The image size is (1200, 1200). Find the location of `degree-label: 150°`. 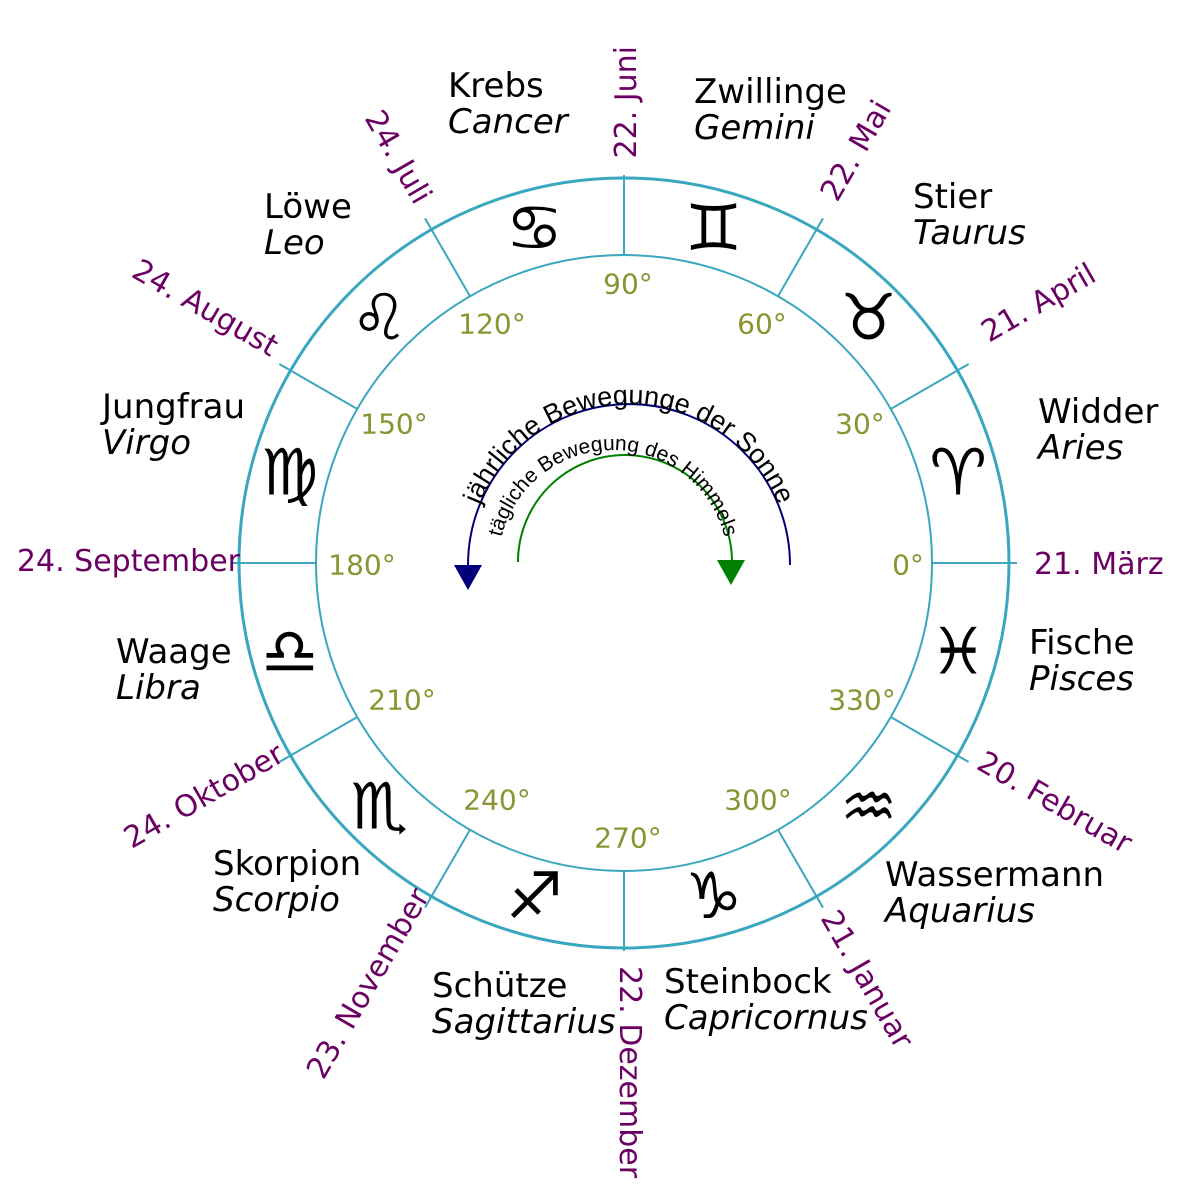

degree-label: 150° is located at coordinates (393, 424).